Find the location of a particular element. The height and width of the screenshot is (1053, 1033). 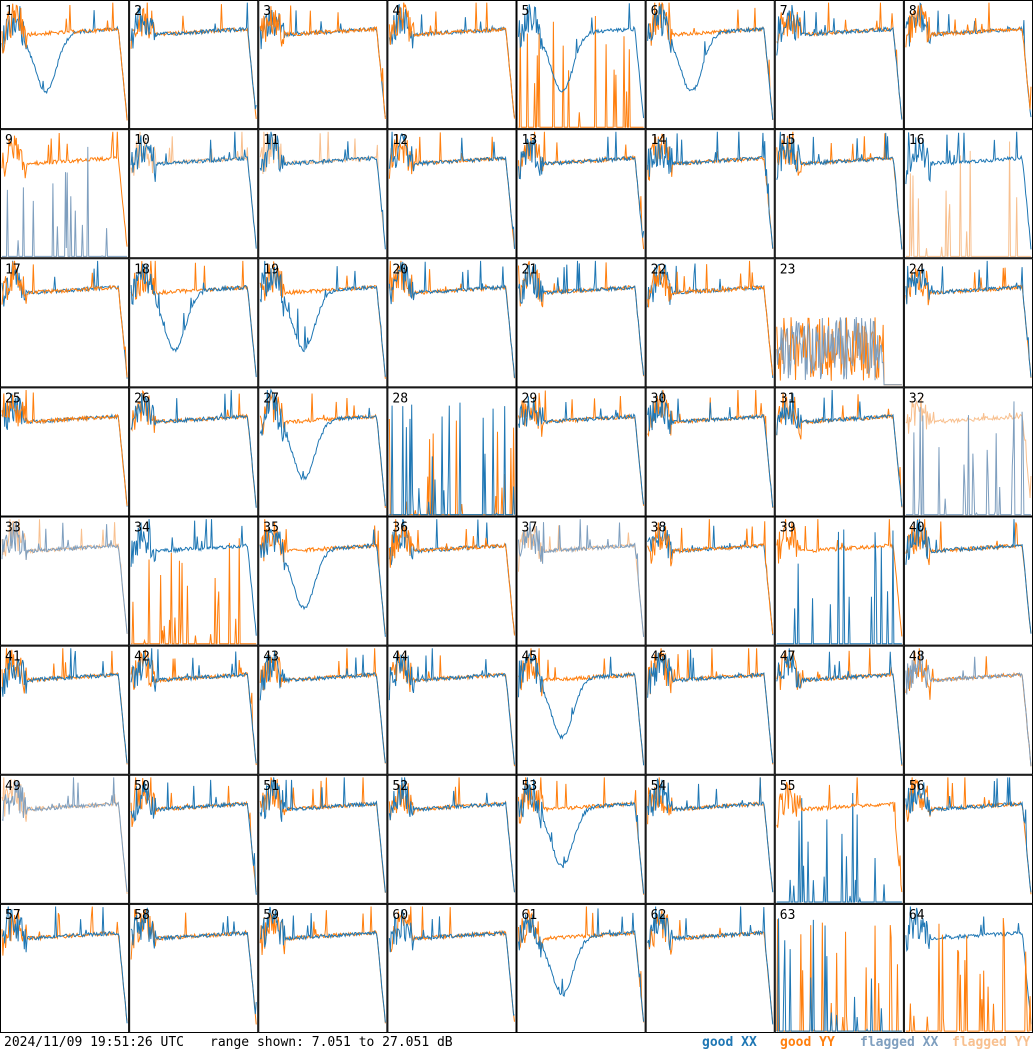

panel-1: 1 is located at coordinates (65, 65).